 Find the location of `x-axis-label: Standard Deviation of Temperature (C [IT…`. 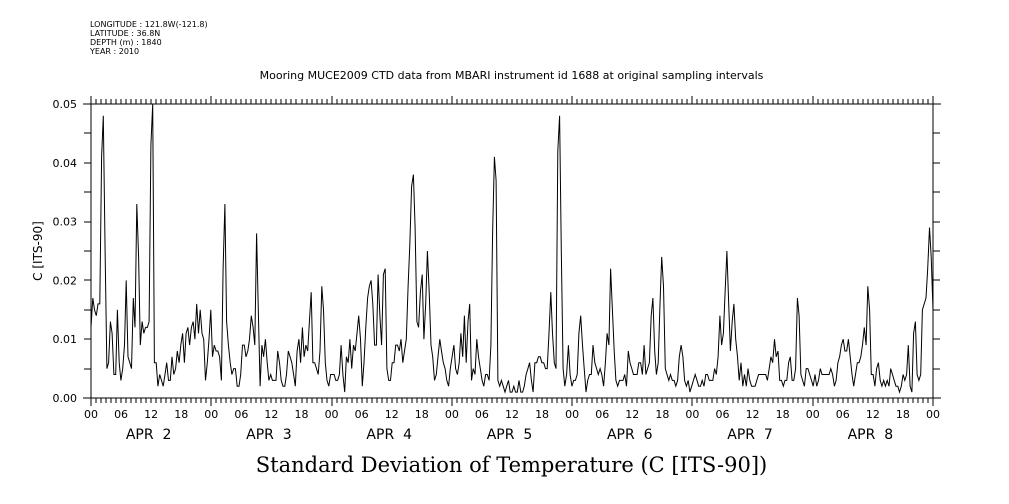

x-axis-label: Standard Deviation of Temperature (C [IT… is located at coordinates (511, 465).